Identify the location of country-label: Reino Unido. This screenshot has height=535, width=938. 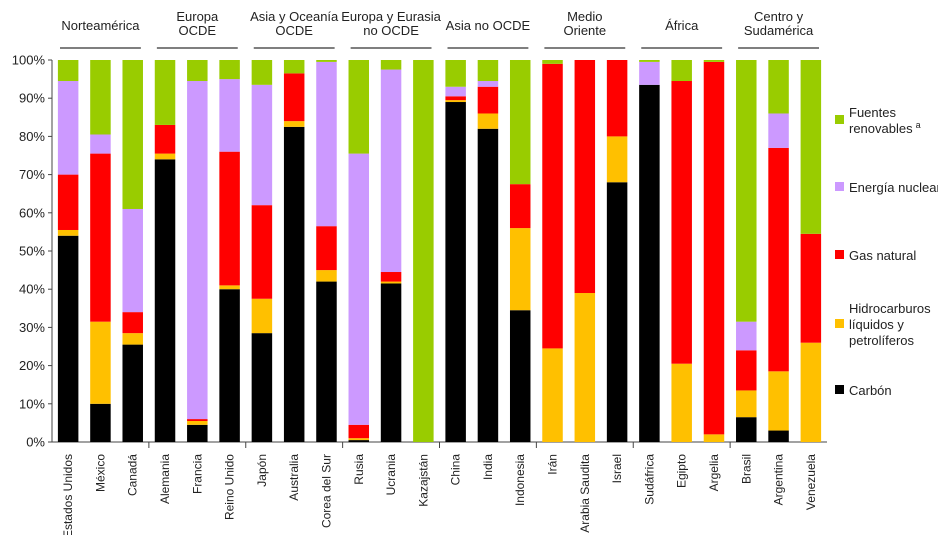
(230, 487).